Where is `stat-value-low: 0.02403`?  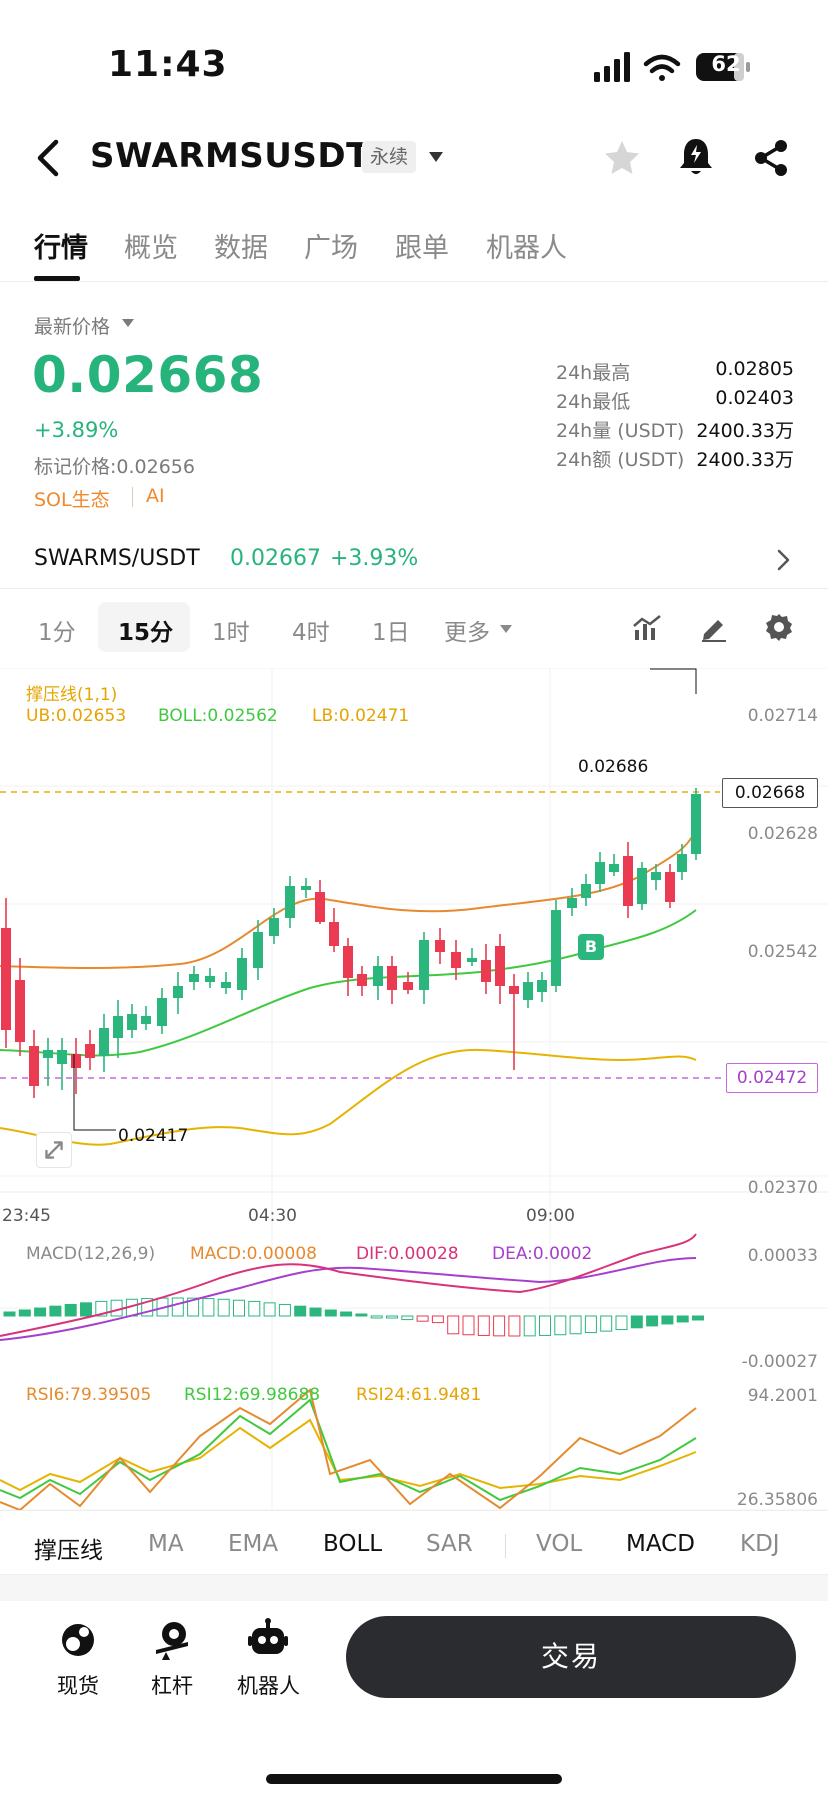
stat-value-low: 0.02403 is located at coordinates (754, 398).